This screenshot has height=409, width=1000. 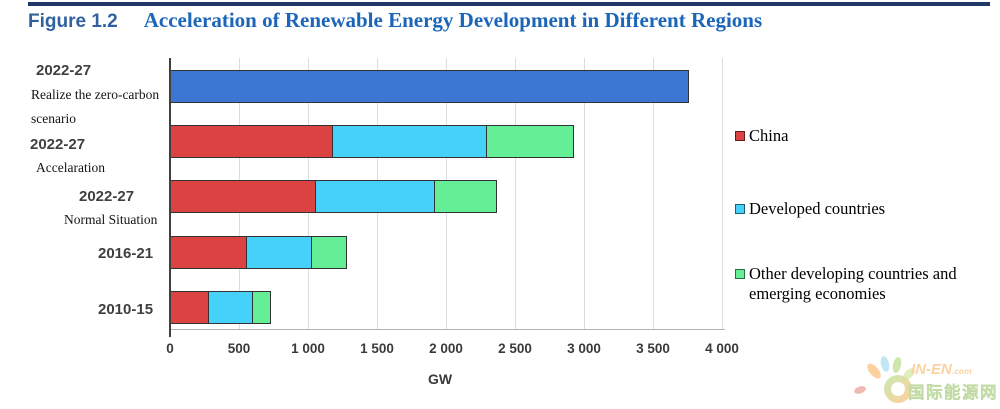 I want to click on x-axis-baseline, so click(x=447, y=329).